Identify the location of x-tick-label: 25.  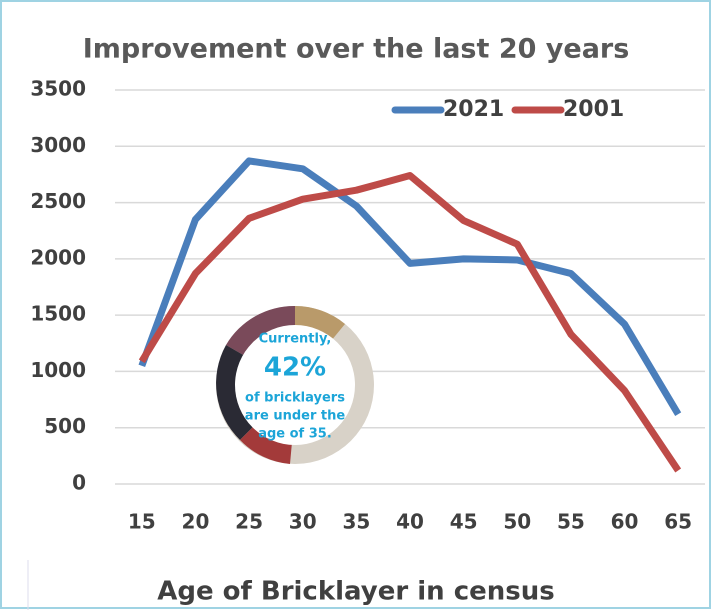
(249, 522).